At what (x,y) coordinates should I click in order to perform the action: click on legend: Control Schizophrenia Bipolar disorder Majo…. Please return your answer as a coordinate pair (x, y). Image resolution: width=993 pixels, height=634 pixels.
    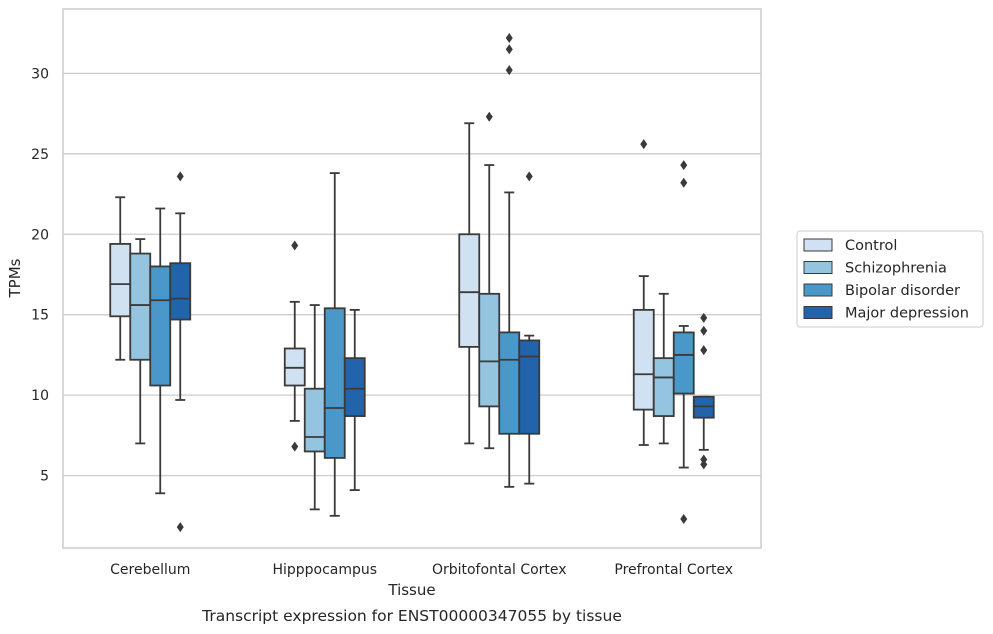
    Looking at the image, I should click on (890, 279).